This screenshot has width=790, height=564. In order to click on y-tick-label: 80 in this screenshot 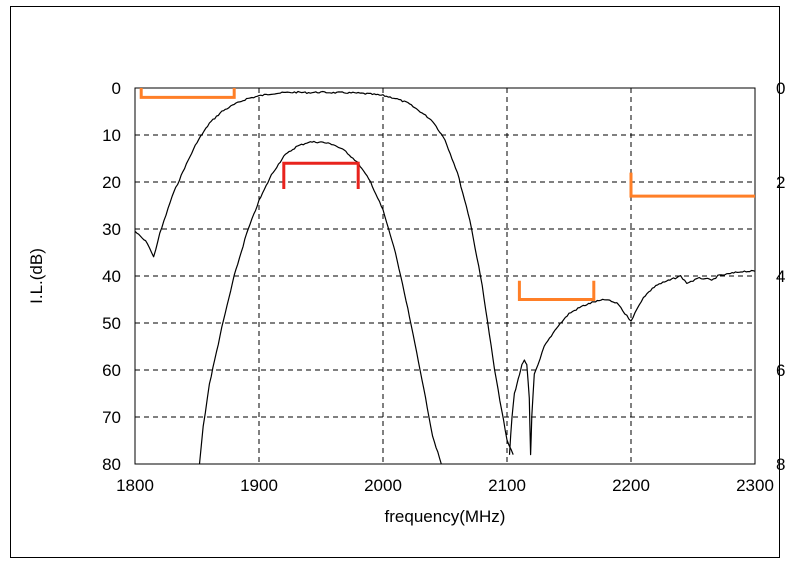, I will do `click(111, 464)`.